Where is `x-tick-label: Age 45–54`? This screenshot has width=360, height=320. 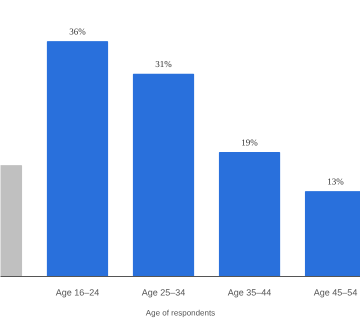
x-tick-label: Age 45–54 is located at coordinates (336, 293).